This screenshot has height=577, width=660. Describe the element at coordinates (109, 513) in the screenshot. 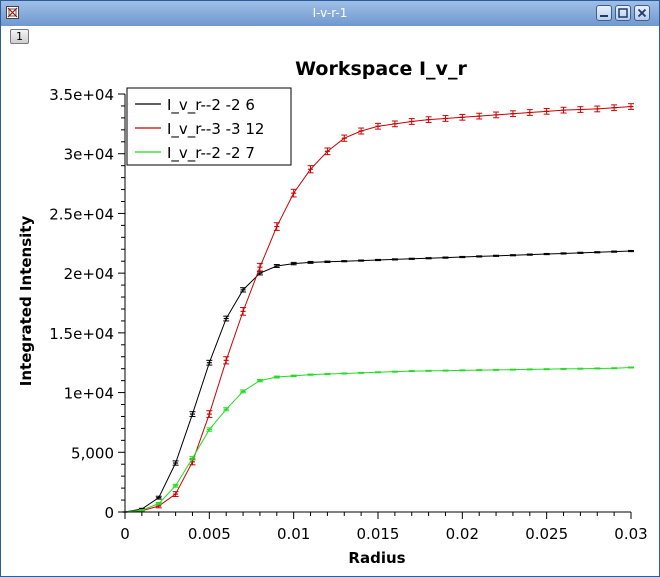

I see `y-tick-label: 0` at that location.